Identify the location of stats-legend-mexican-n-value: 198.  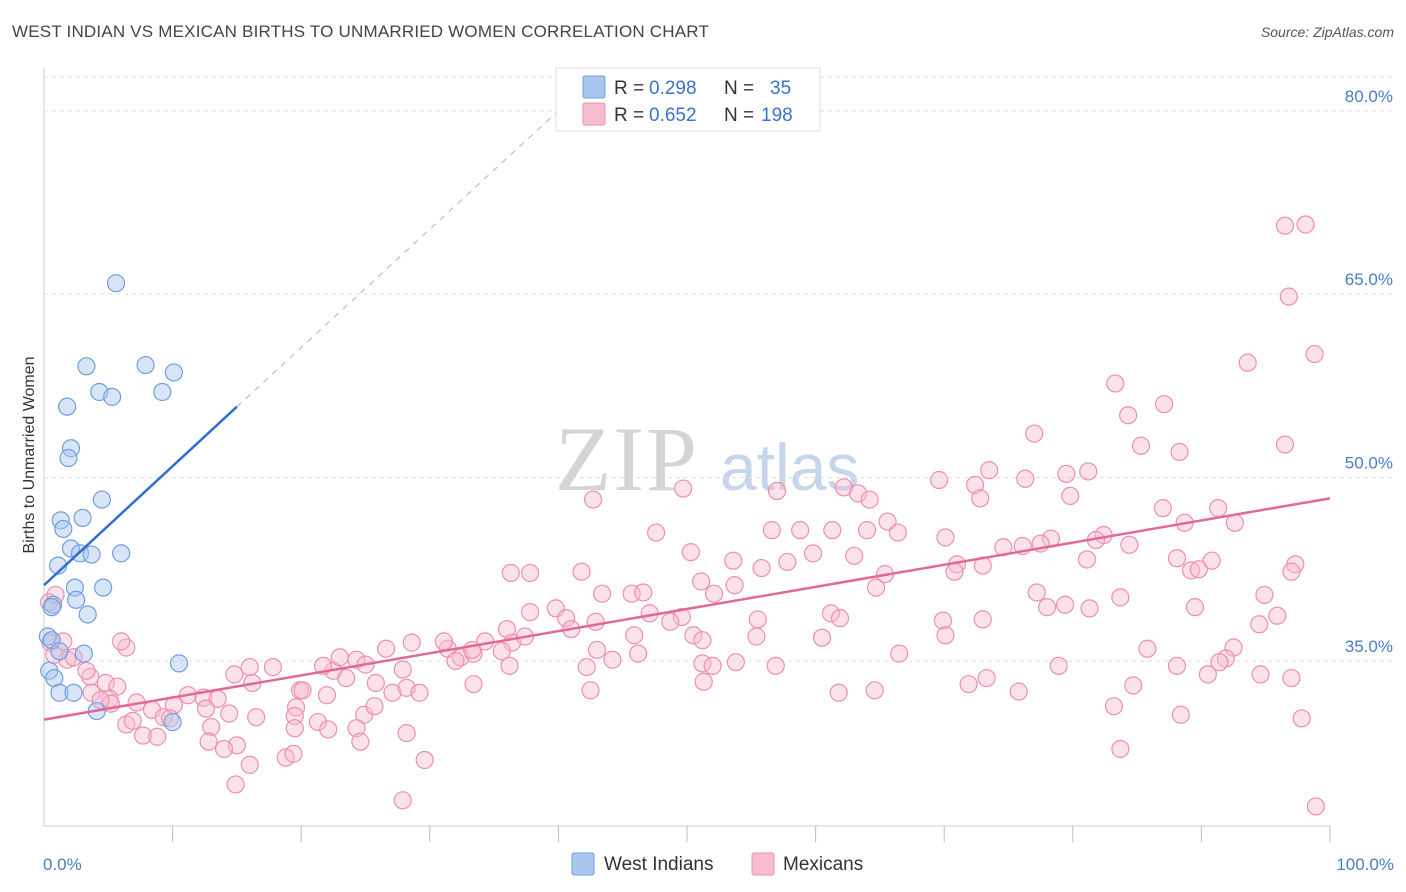
(777, 115).